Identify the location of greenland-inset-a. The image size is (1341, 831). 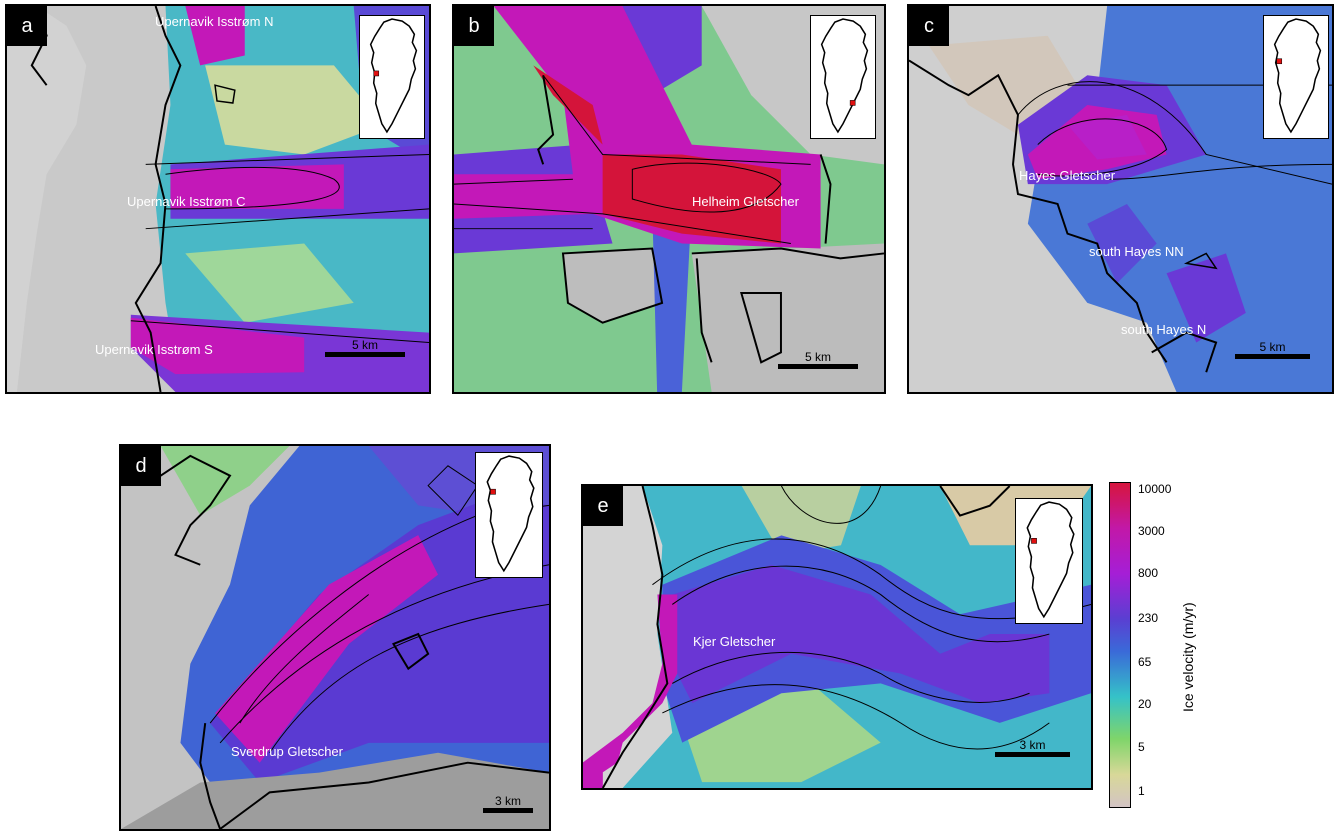
(392, 77).